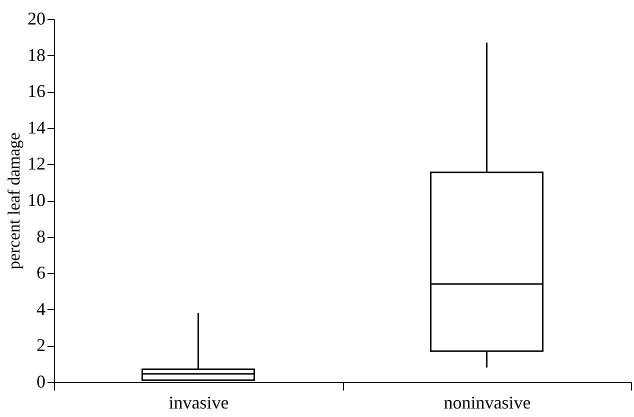  I want to click on y-tick-label: 14, so click(37, 127).